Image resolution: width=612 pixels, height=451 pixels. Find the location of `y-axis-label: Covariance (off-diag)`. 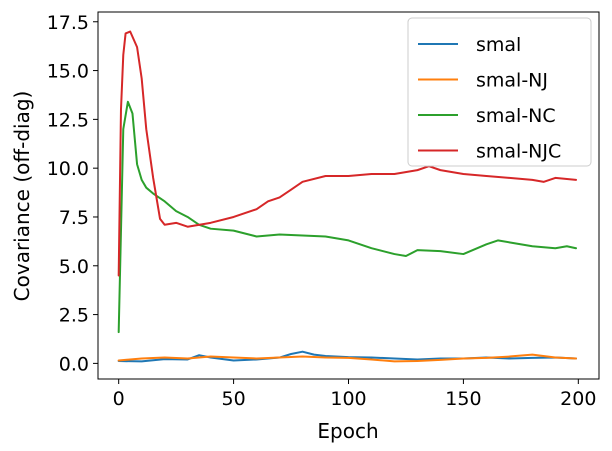

y-axis-label: Covariance (off-diag) is located at coordinates (22, 196).